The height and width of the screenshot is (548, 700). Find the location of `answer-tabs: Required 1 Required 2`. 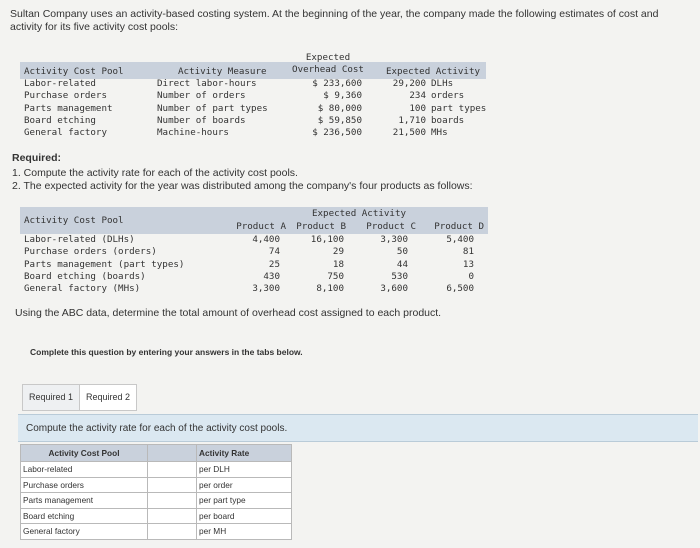

answer-tabs: Required 1 Required 2 is located at coordinates (80, 397).